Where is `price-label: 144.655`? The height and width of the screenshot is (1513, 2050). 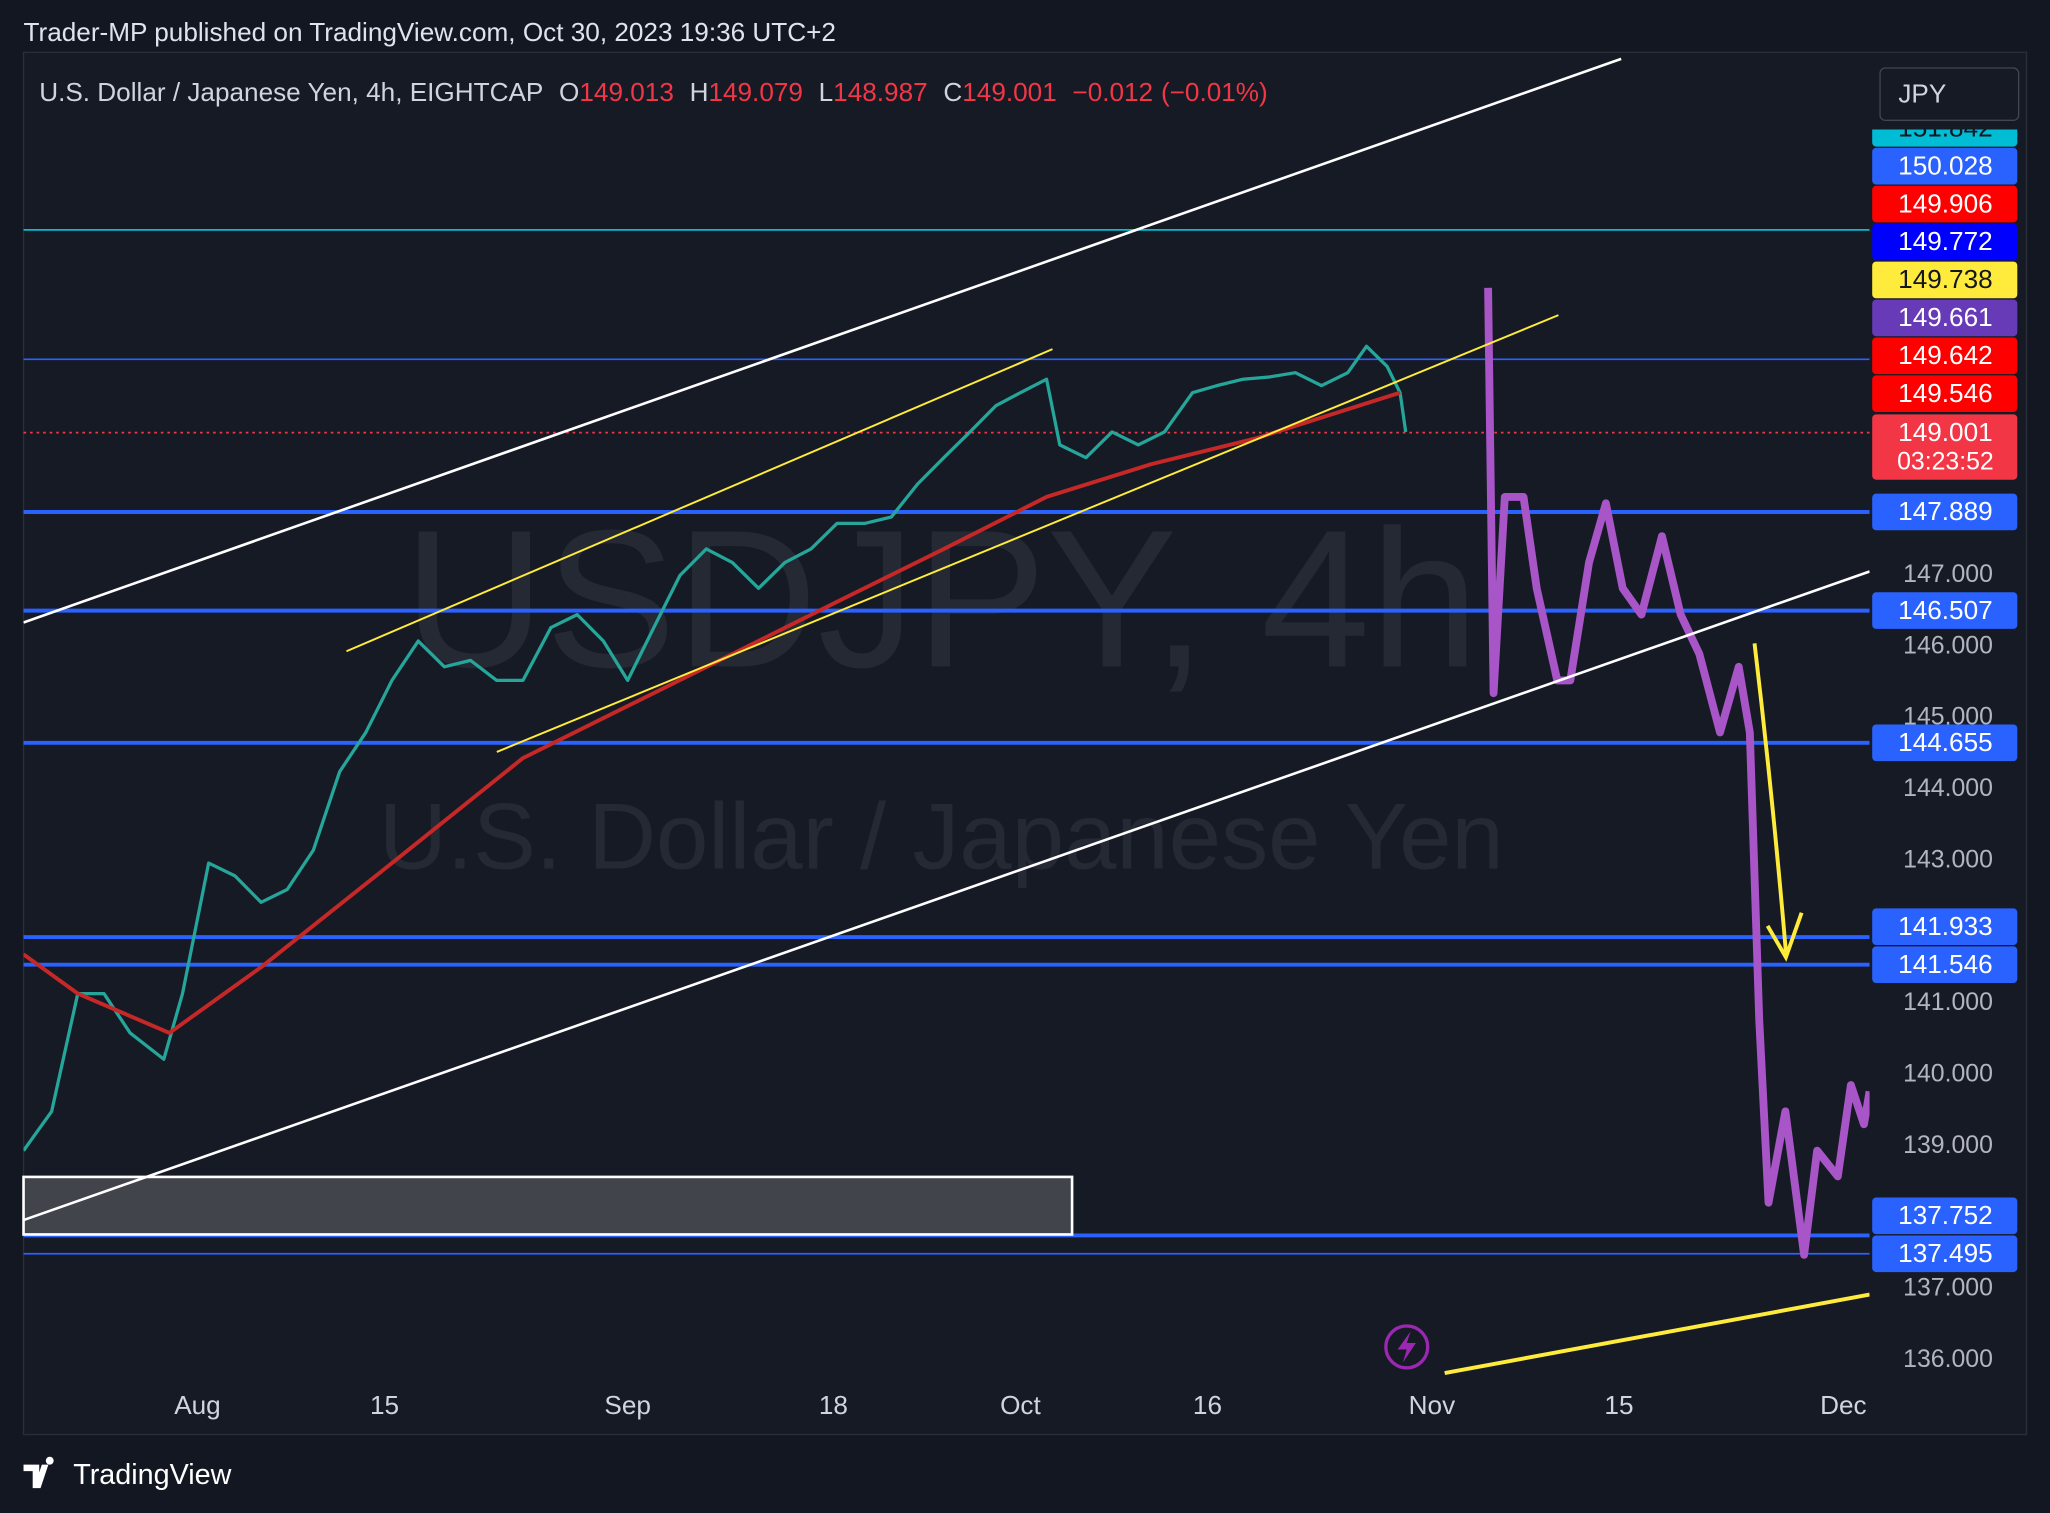
price-label: 144.655 is located at coordinates (1945, 742).